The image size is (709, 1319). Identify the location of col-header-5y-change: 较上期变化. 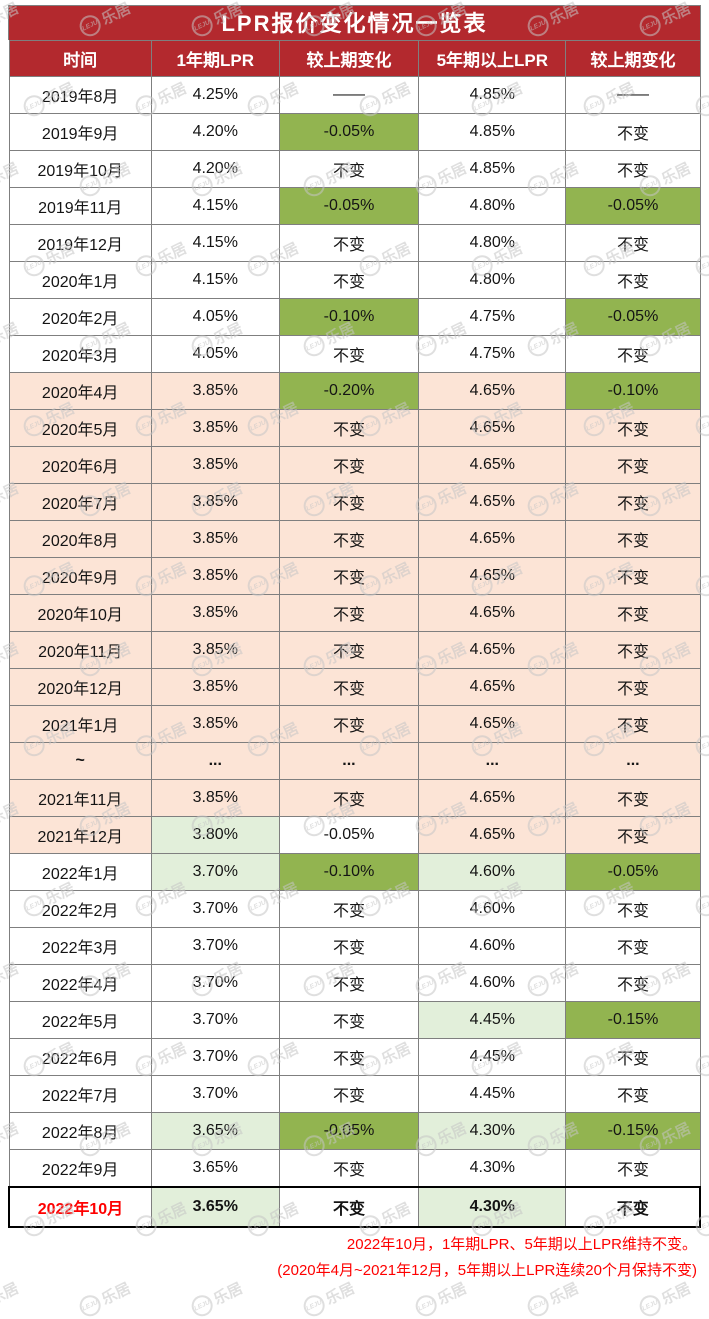
(633, 58).